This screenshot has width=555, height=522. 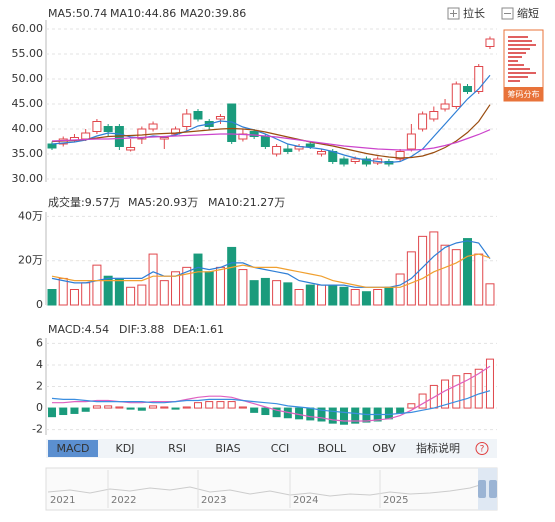 I want to click on zoom-out-button: 缩短, so click(x=520, y=13).